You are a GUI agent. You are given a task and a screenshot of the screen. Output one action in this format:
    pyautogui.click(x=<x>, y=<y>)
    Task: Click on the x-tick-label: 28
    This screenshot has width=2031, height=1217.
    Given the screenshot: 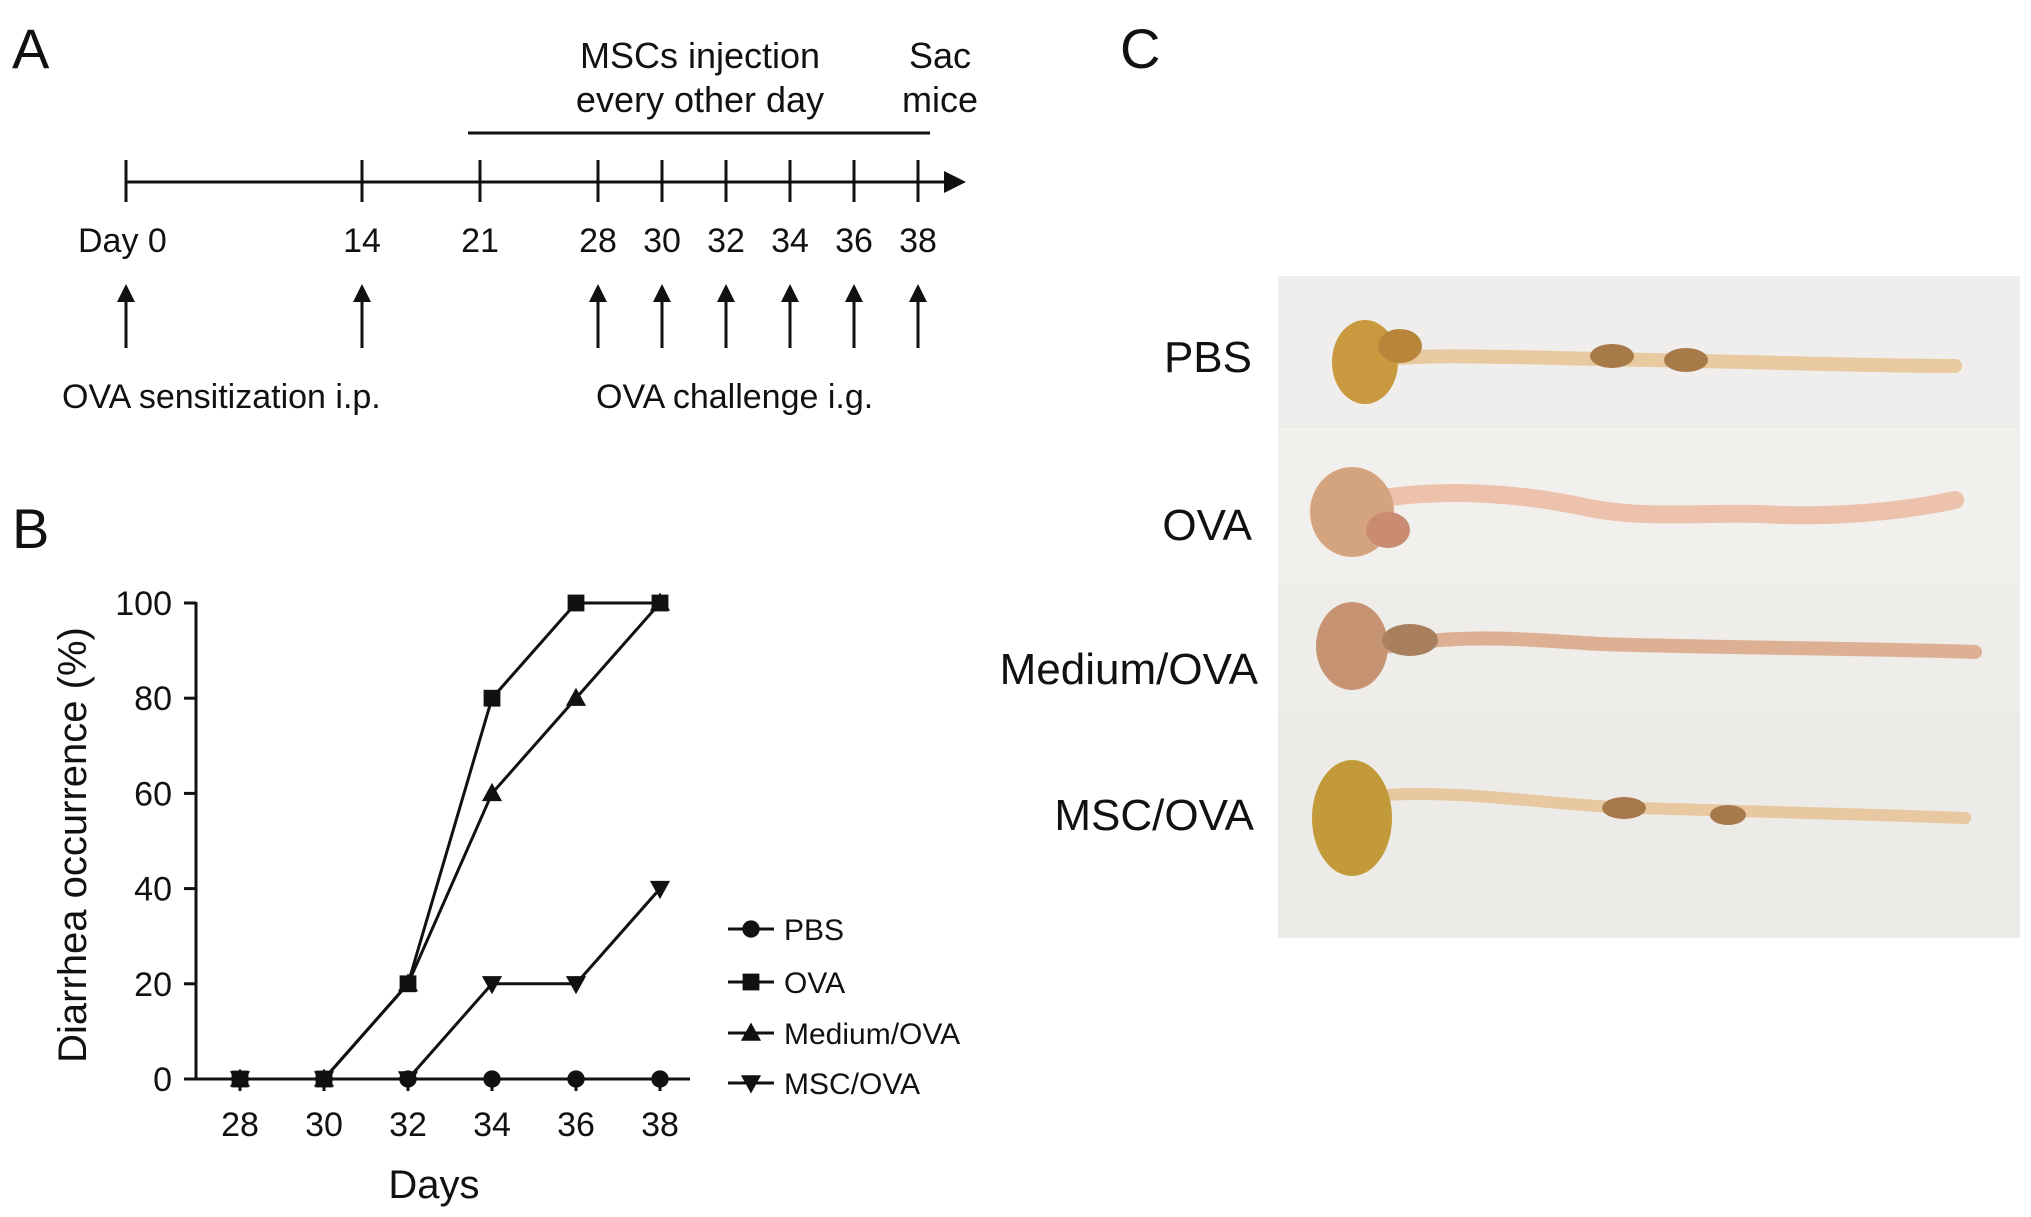 What is the action you would take?
    pyautogui.click(x=240, y=1125)
    